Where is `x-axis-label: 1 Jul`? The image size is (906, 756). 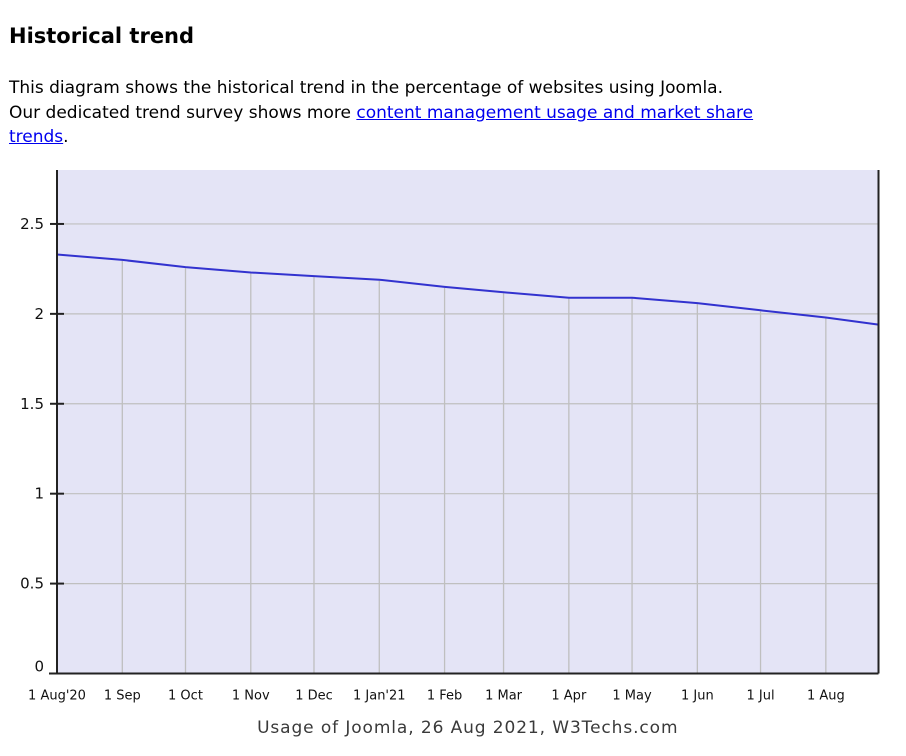 x-axis-label: 1 Jul is located at coordinates (760, 696).